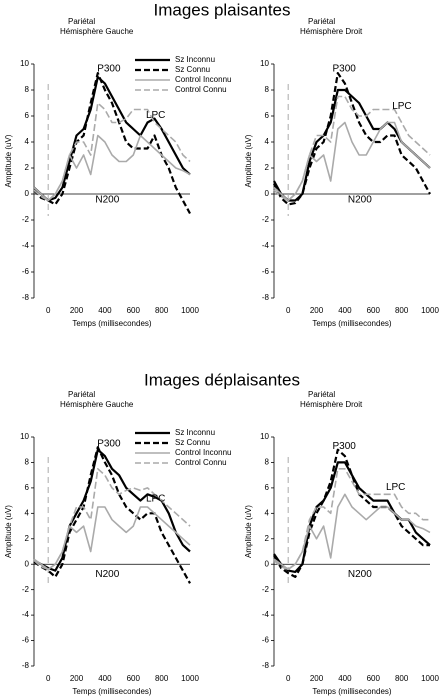 The image size is (445, 700). What do you see at coordinates (222, 379) in the screenshot?
I see `section-title: Images déplaisantes` at bounding box center [222, 379].